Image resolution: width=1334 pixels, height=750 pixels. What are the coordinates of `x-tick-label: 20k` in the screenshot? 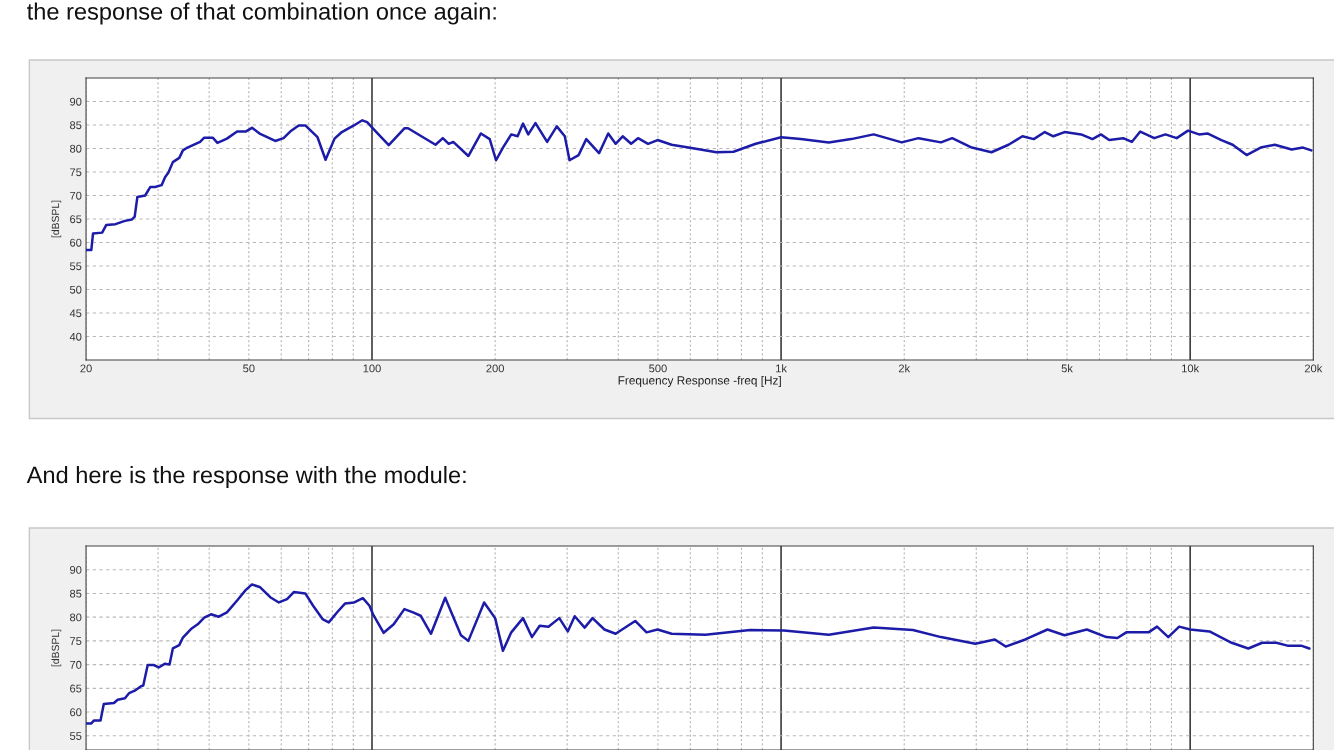 It's located at (1313, 368).